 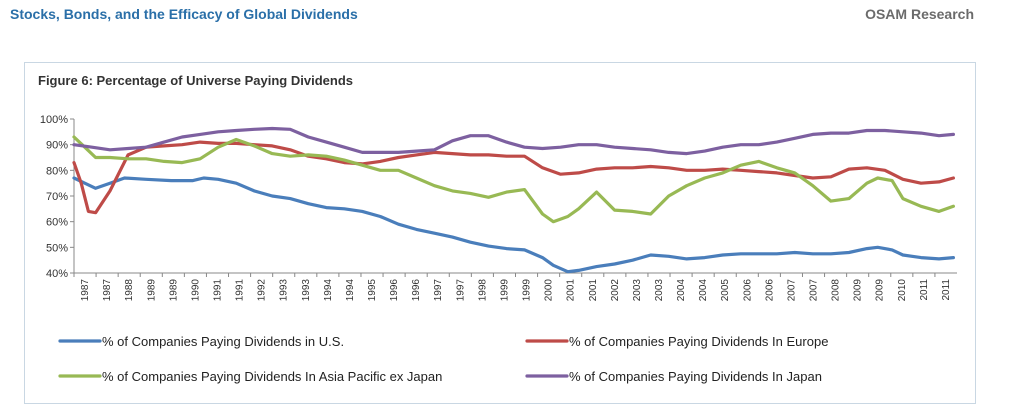 I want to click on y-tick-label: 40%, so click(x=57, y=274).